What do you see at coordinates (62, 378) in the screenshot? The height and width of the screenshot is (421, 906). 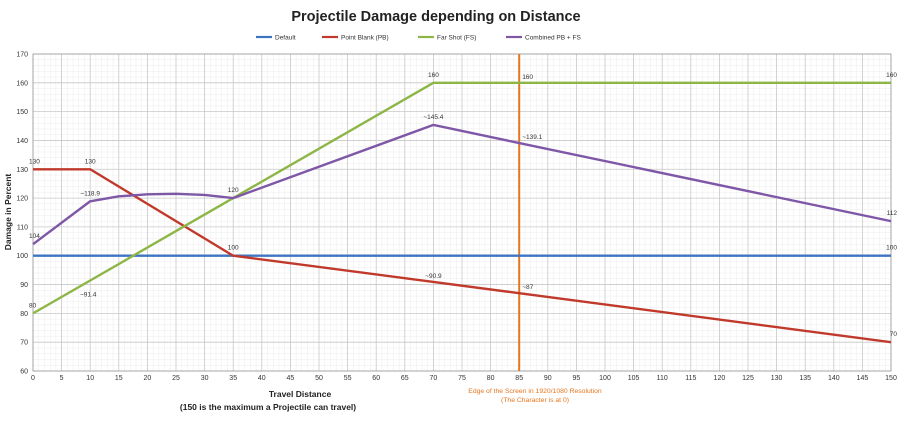 I see `x-tick-label: 5` at bounding box center [62, 378].